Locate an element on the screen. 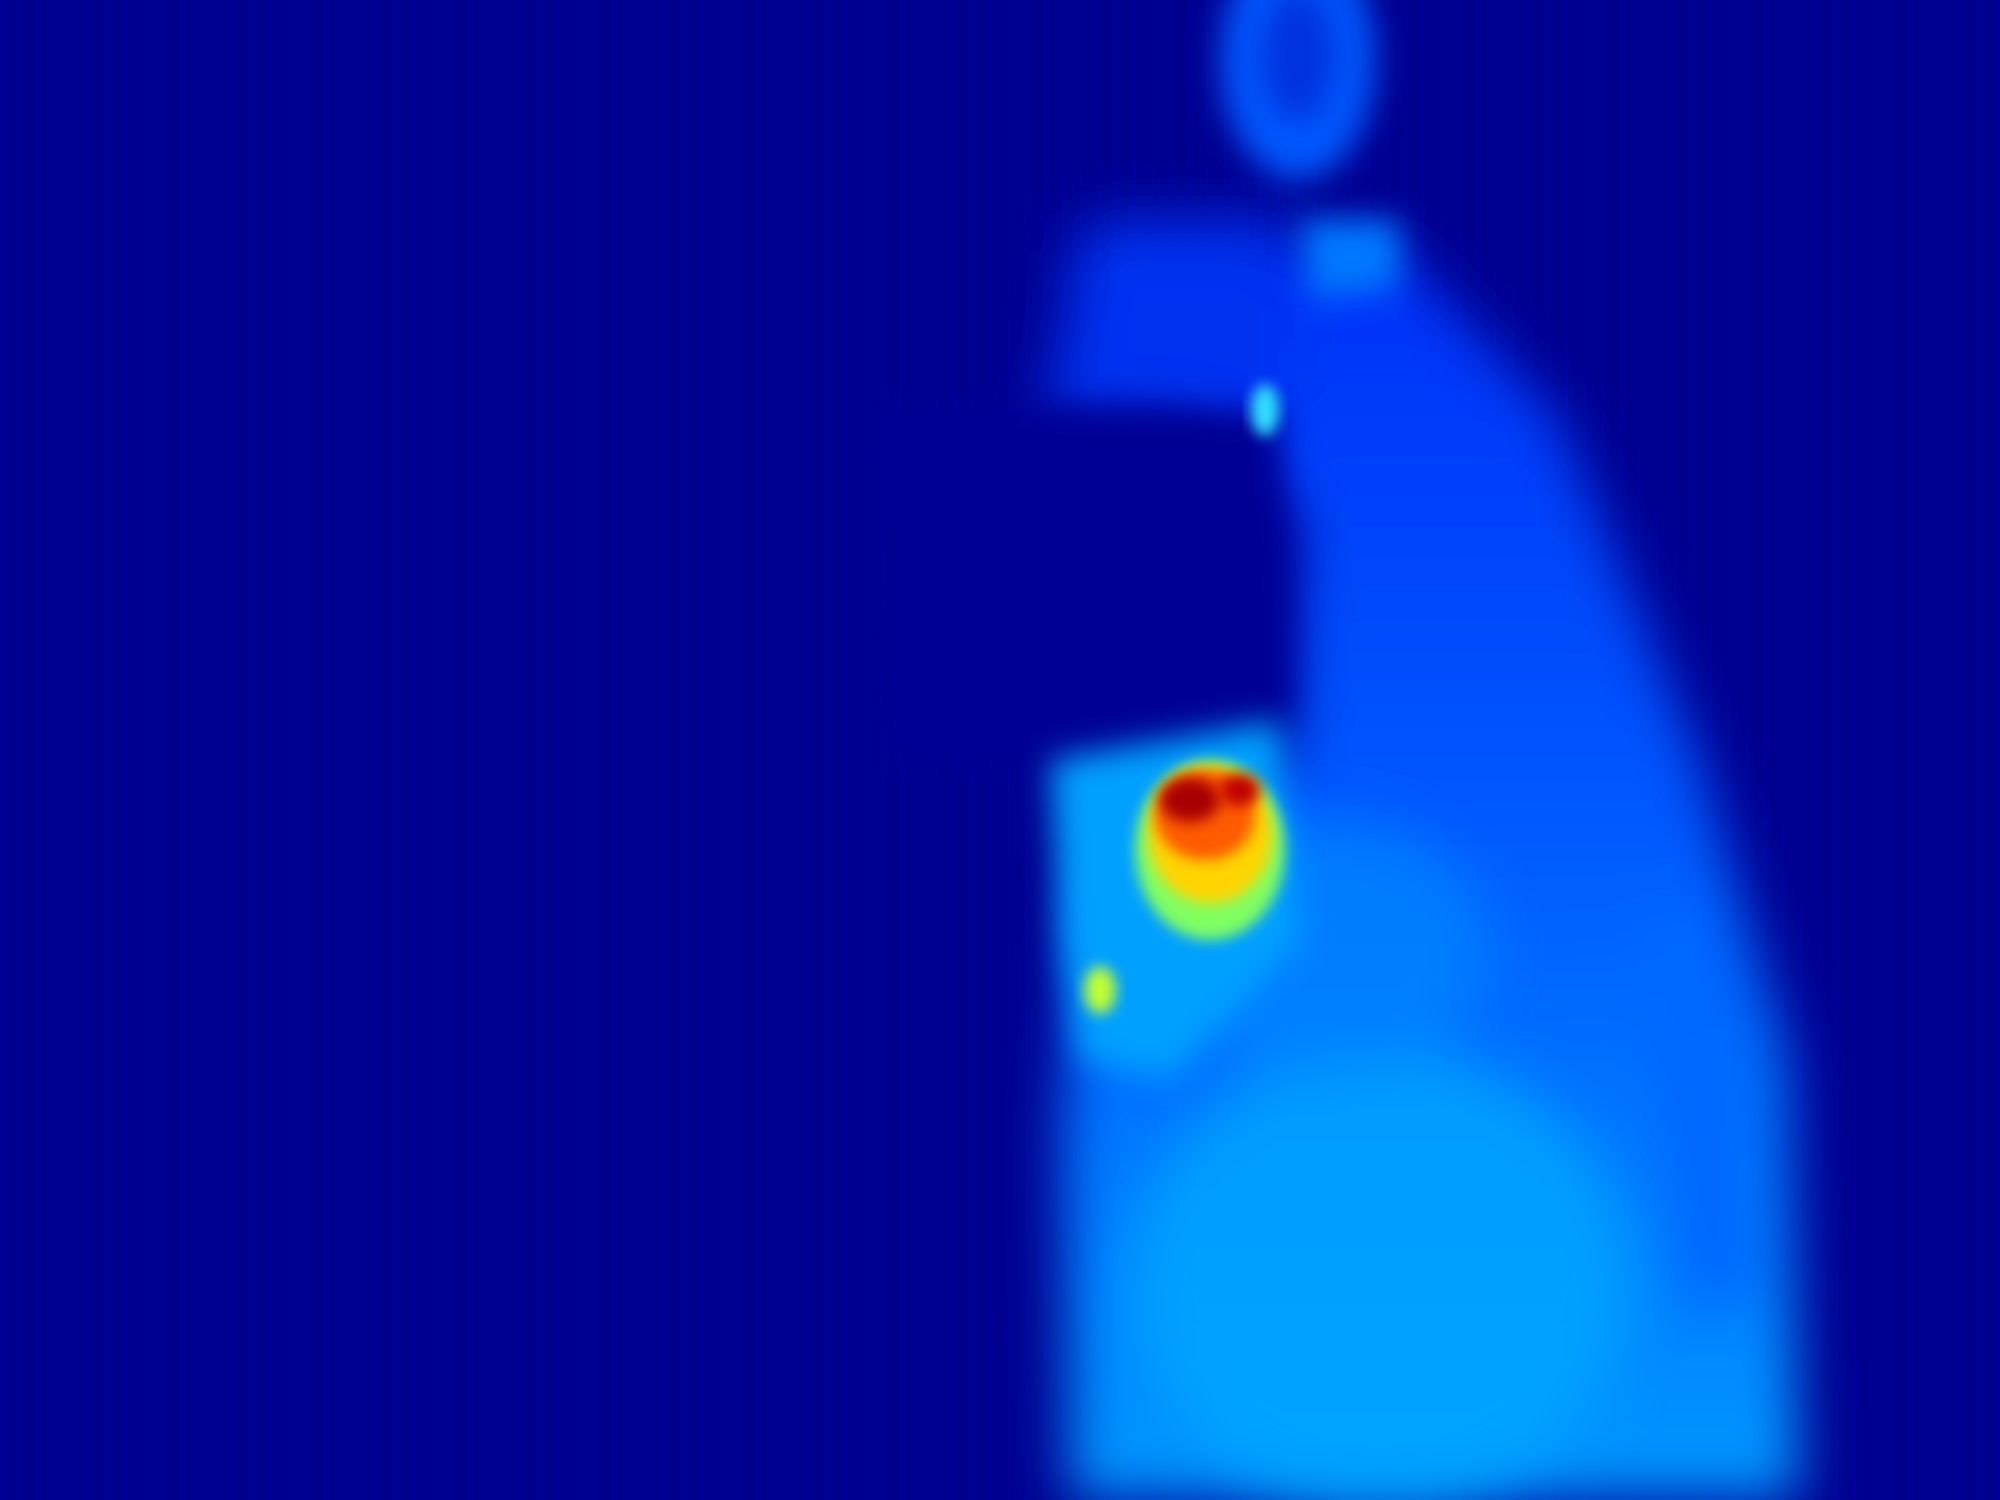  neck-hotspot is located at coordinates (1265, 410).